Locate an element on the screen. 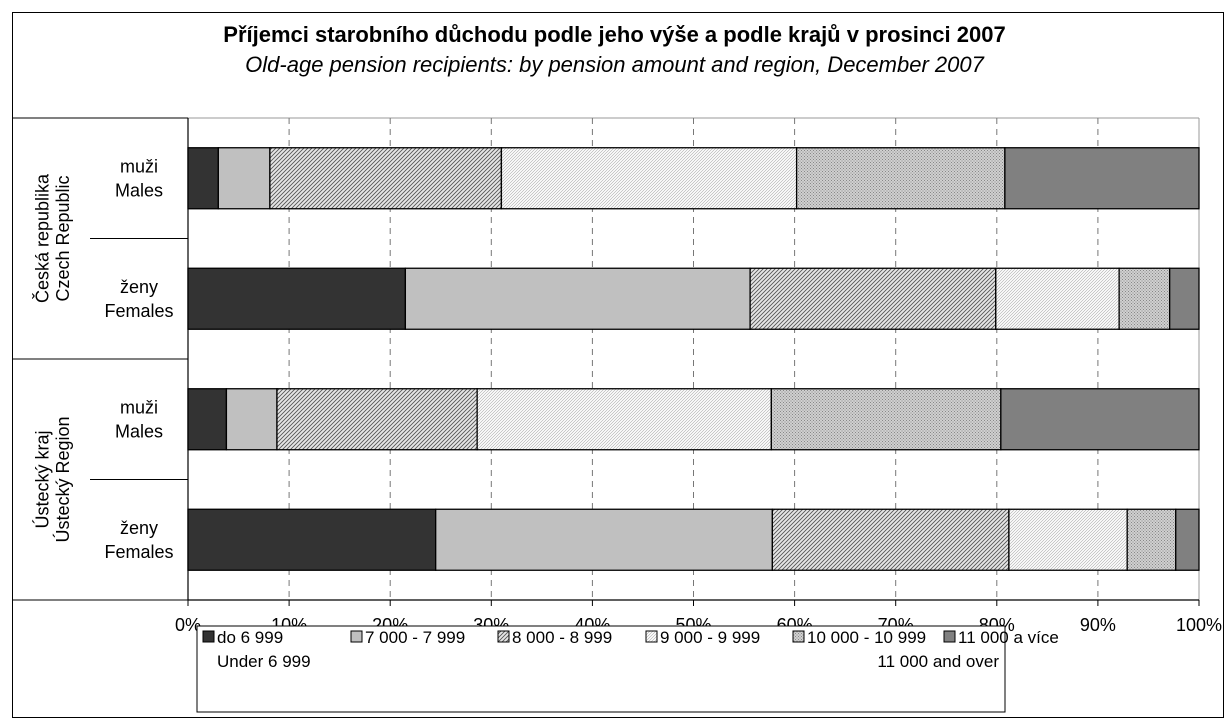 Image resolution: width=1229 pixels, height=722 pixels. group-label: Česká republikaCzech Republic is located at coordinates (52, 238).